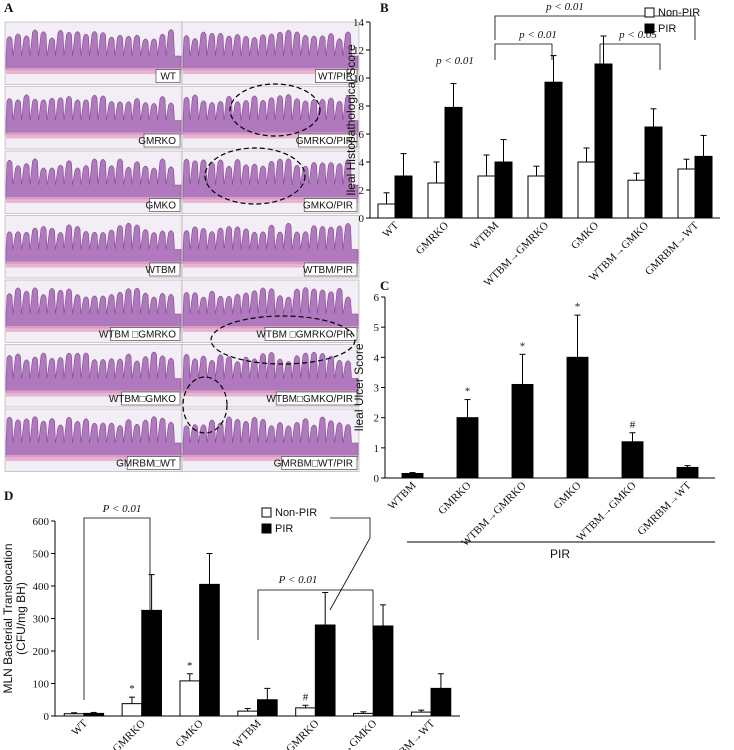  I want to click on y-tick-label: 10, so click(359, 79).